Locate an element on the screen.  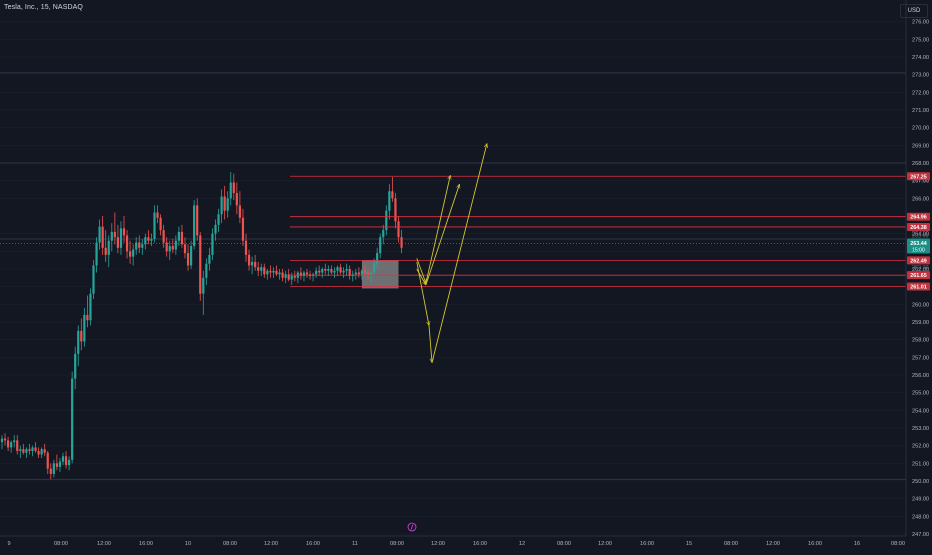
level-badge-0-bg is located at coordinates (918, 176).